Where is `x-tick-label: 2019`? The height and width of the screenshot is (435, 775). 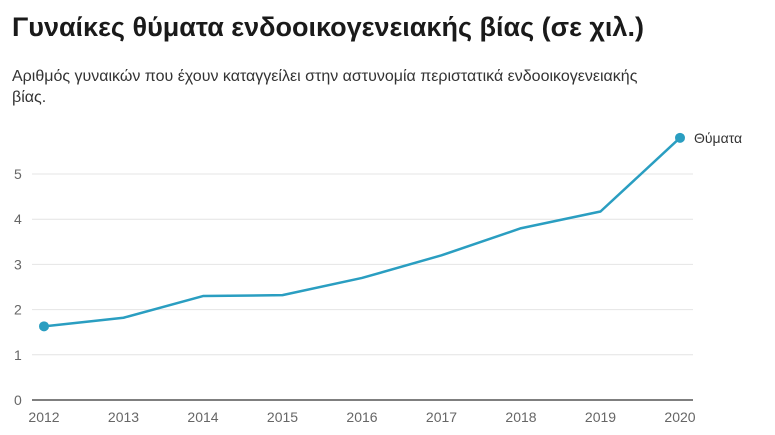 x-tick-label: 2019 is located at coordinates (600, 417).